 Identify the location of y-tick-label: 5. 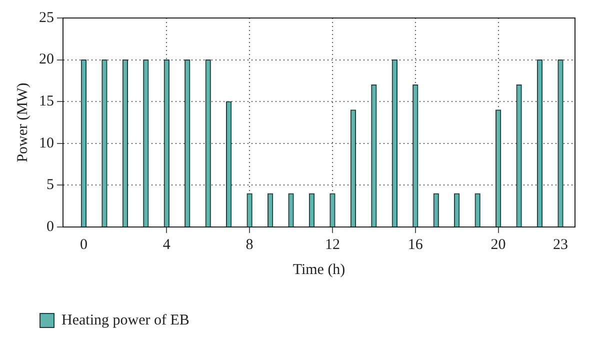
(50, 185).